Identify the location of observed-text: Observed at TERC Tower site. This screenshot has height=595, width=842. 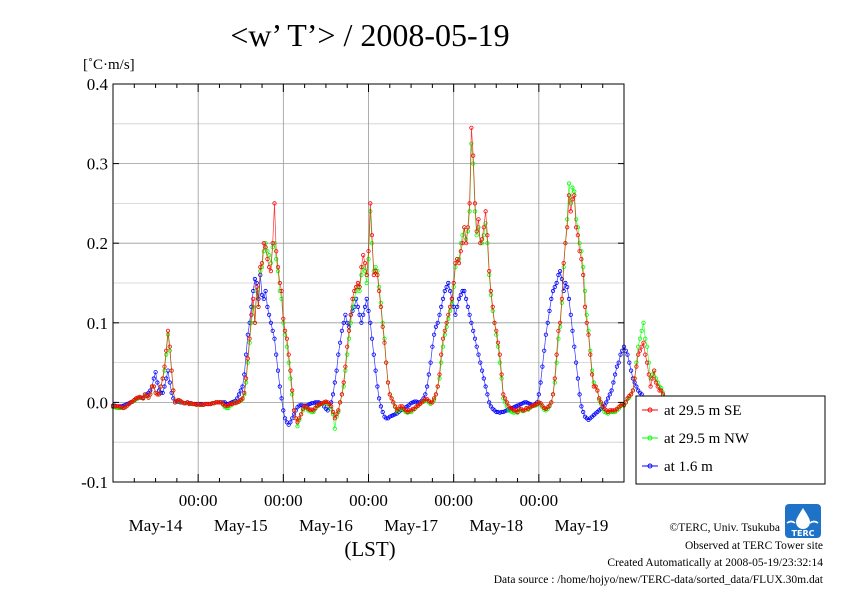
(754, 546).